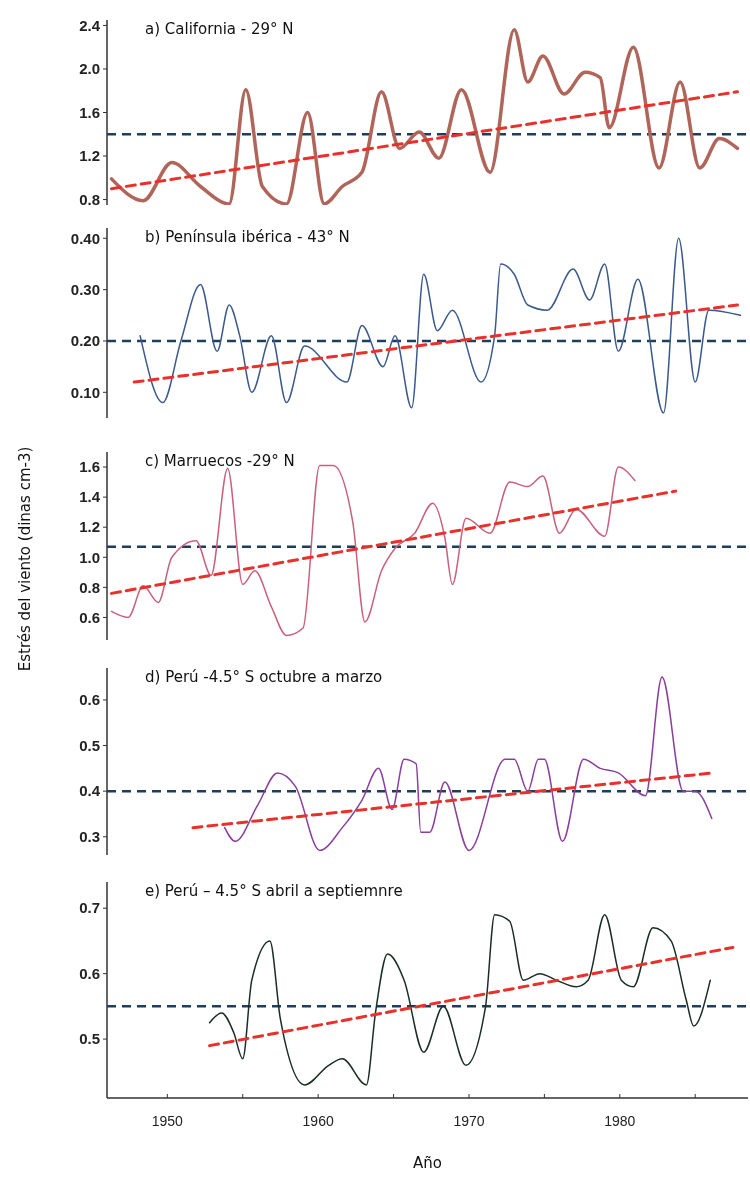 This screenshot has height=1191, width=750. I want to click on y-tick-label: 0.40, so click(85, 238).